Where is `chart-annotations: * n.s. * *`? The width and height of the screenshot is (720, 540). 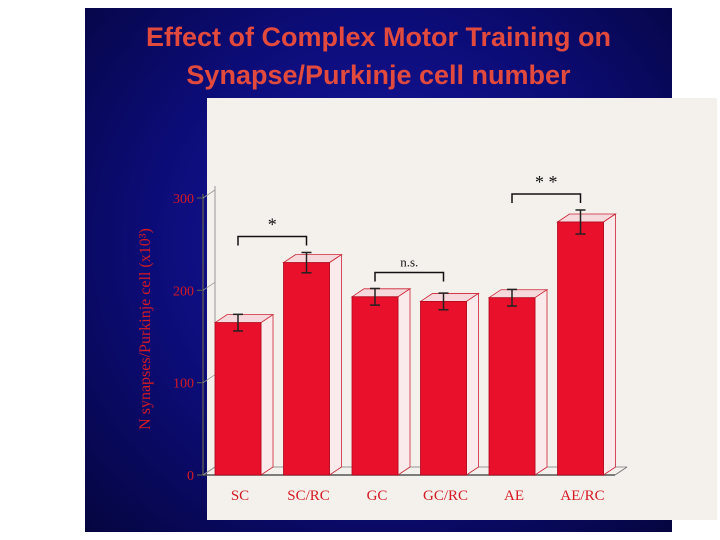
chart-annotations: * n.s. * * is located at coordinates (409, 227).